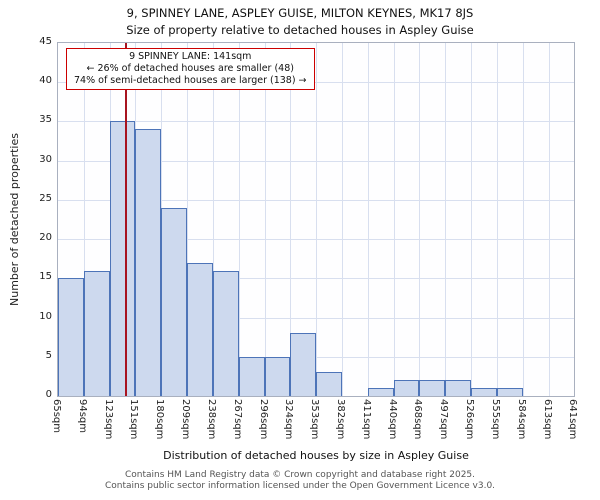 This screenshot has width=600, height=500. Describe the element at coordinates (134, 419) in the screenshot. I see `x-tick-label: 151sqm` at that location.